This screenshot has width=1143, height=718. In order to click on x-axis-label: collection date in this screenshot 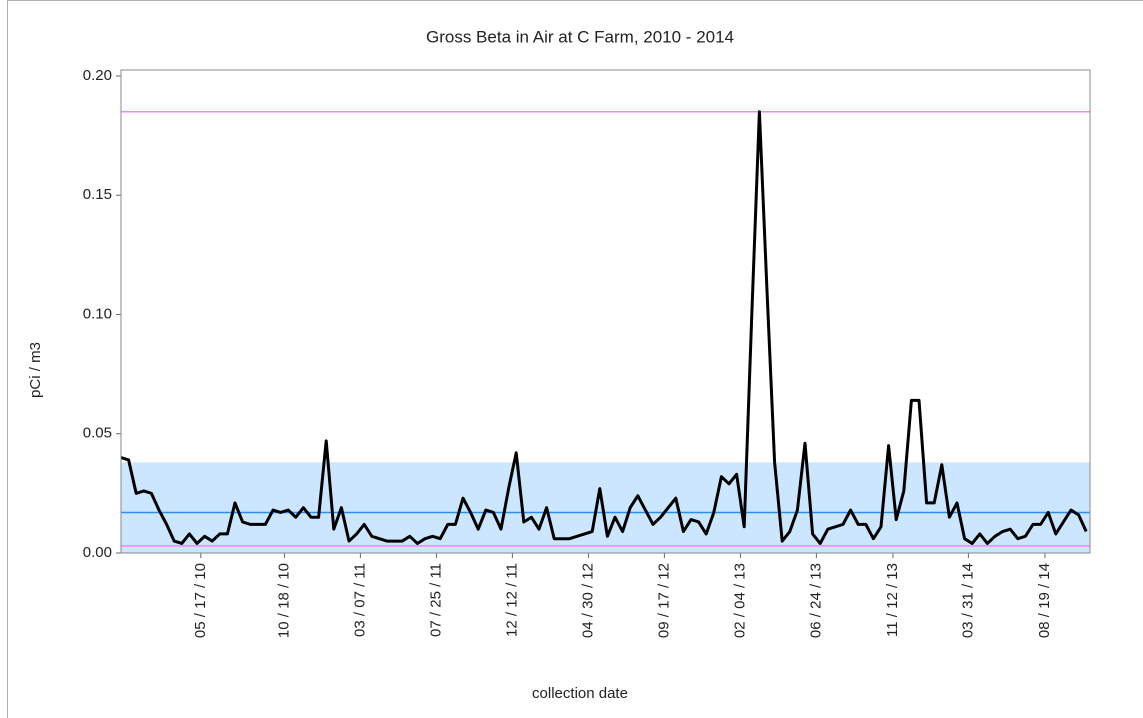, I will do `click(580, 693)`.